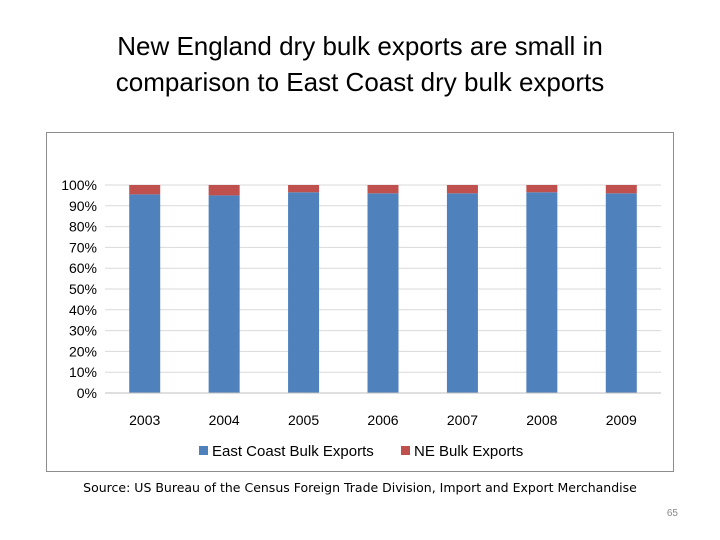 Image resolution: width=720 pixels, height=540 pixels. I want to click on y-tick-label: 40%, so click(83, 310).